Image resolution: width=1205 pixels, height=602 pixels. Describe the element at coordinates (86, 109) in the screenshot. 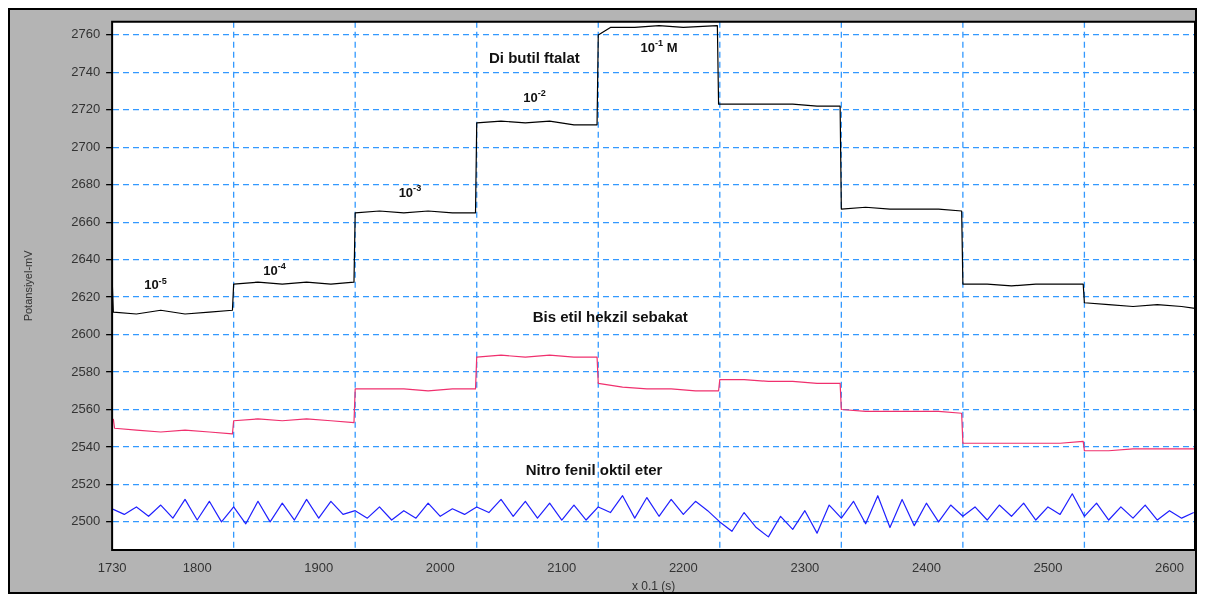

I see `y-tick-label: 2720` at that location.